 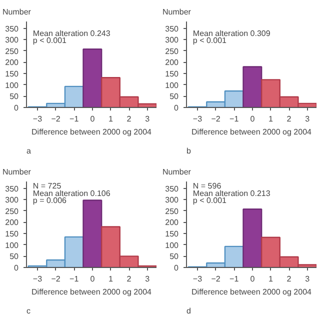 What do you see at coordinates (188, 311) in the screenshot?
I see `text: d` at bounding box center [188, 311].